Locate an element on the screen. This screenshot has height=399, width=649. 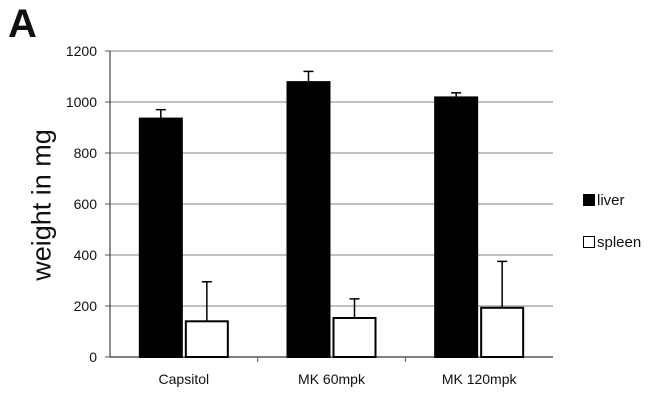
legend-label-spleen: spleen is located at coordinates (619, 242).